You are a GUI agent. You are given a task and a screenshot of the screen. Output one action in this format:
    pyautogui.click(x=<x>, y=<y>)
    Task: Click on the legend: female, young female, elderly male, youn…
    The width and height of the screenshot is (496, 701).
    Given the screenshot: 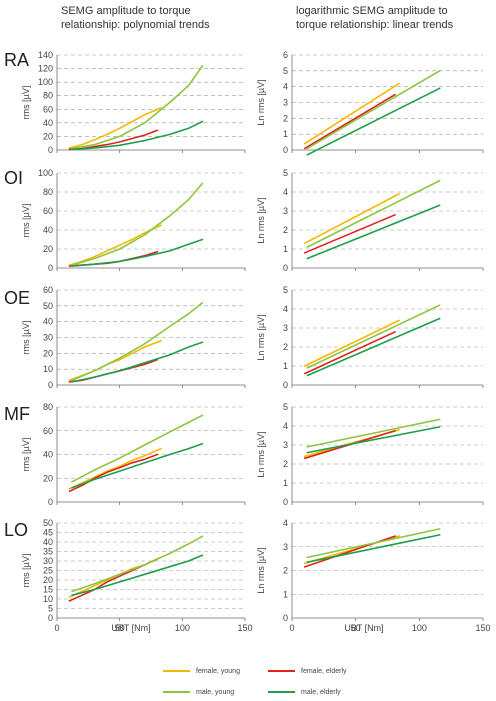 What is the action you would take?
    pyautogui.click(x=255, y=682)
    